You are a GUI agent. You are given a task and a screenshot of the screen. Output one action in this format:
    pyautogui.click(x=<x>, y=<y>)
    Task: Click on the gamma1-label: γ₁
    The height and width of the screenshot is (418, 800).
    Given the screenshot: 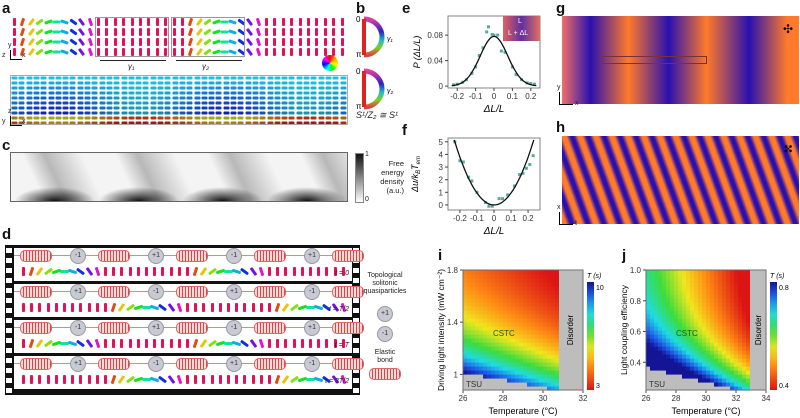 What is the action you would take?
    pyautogui.click(x=131, y=66)
    